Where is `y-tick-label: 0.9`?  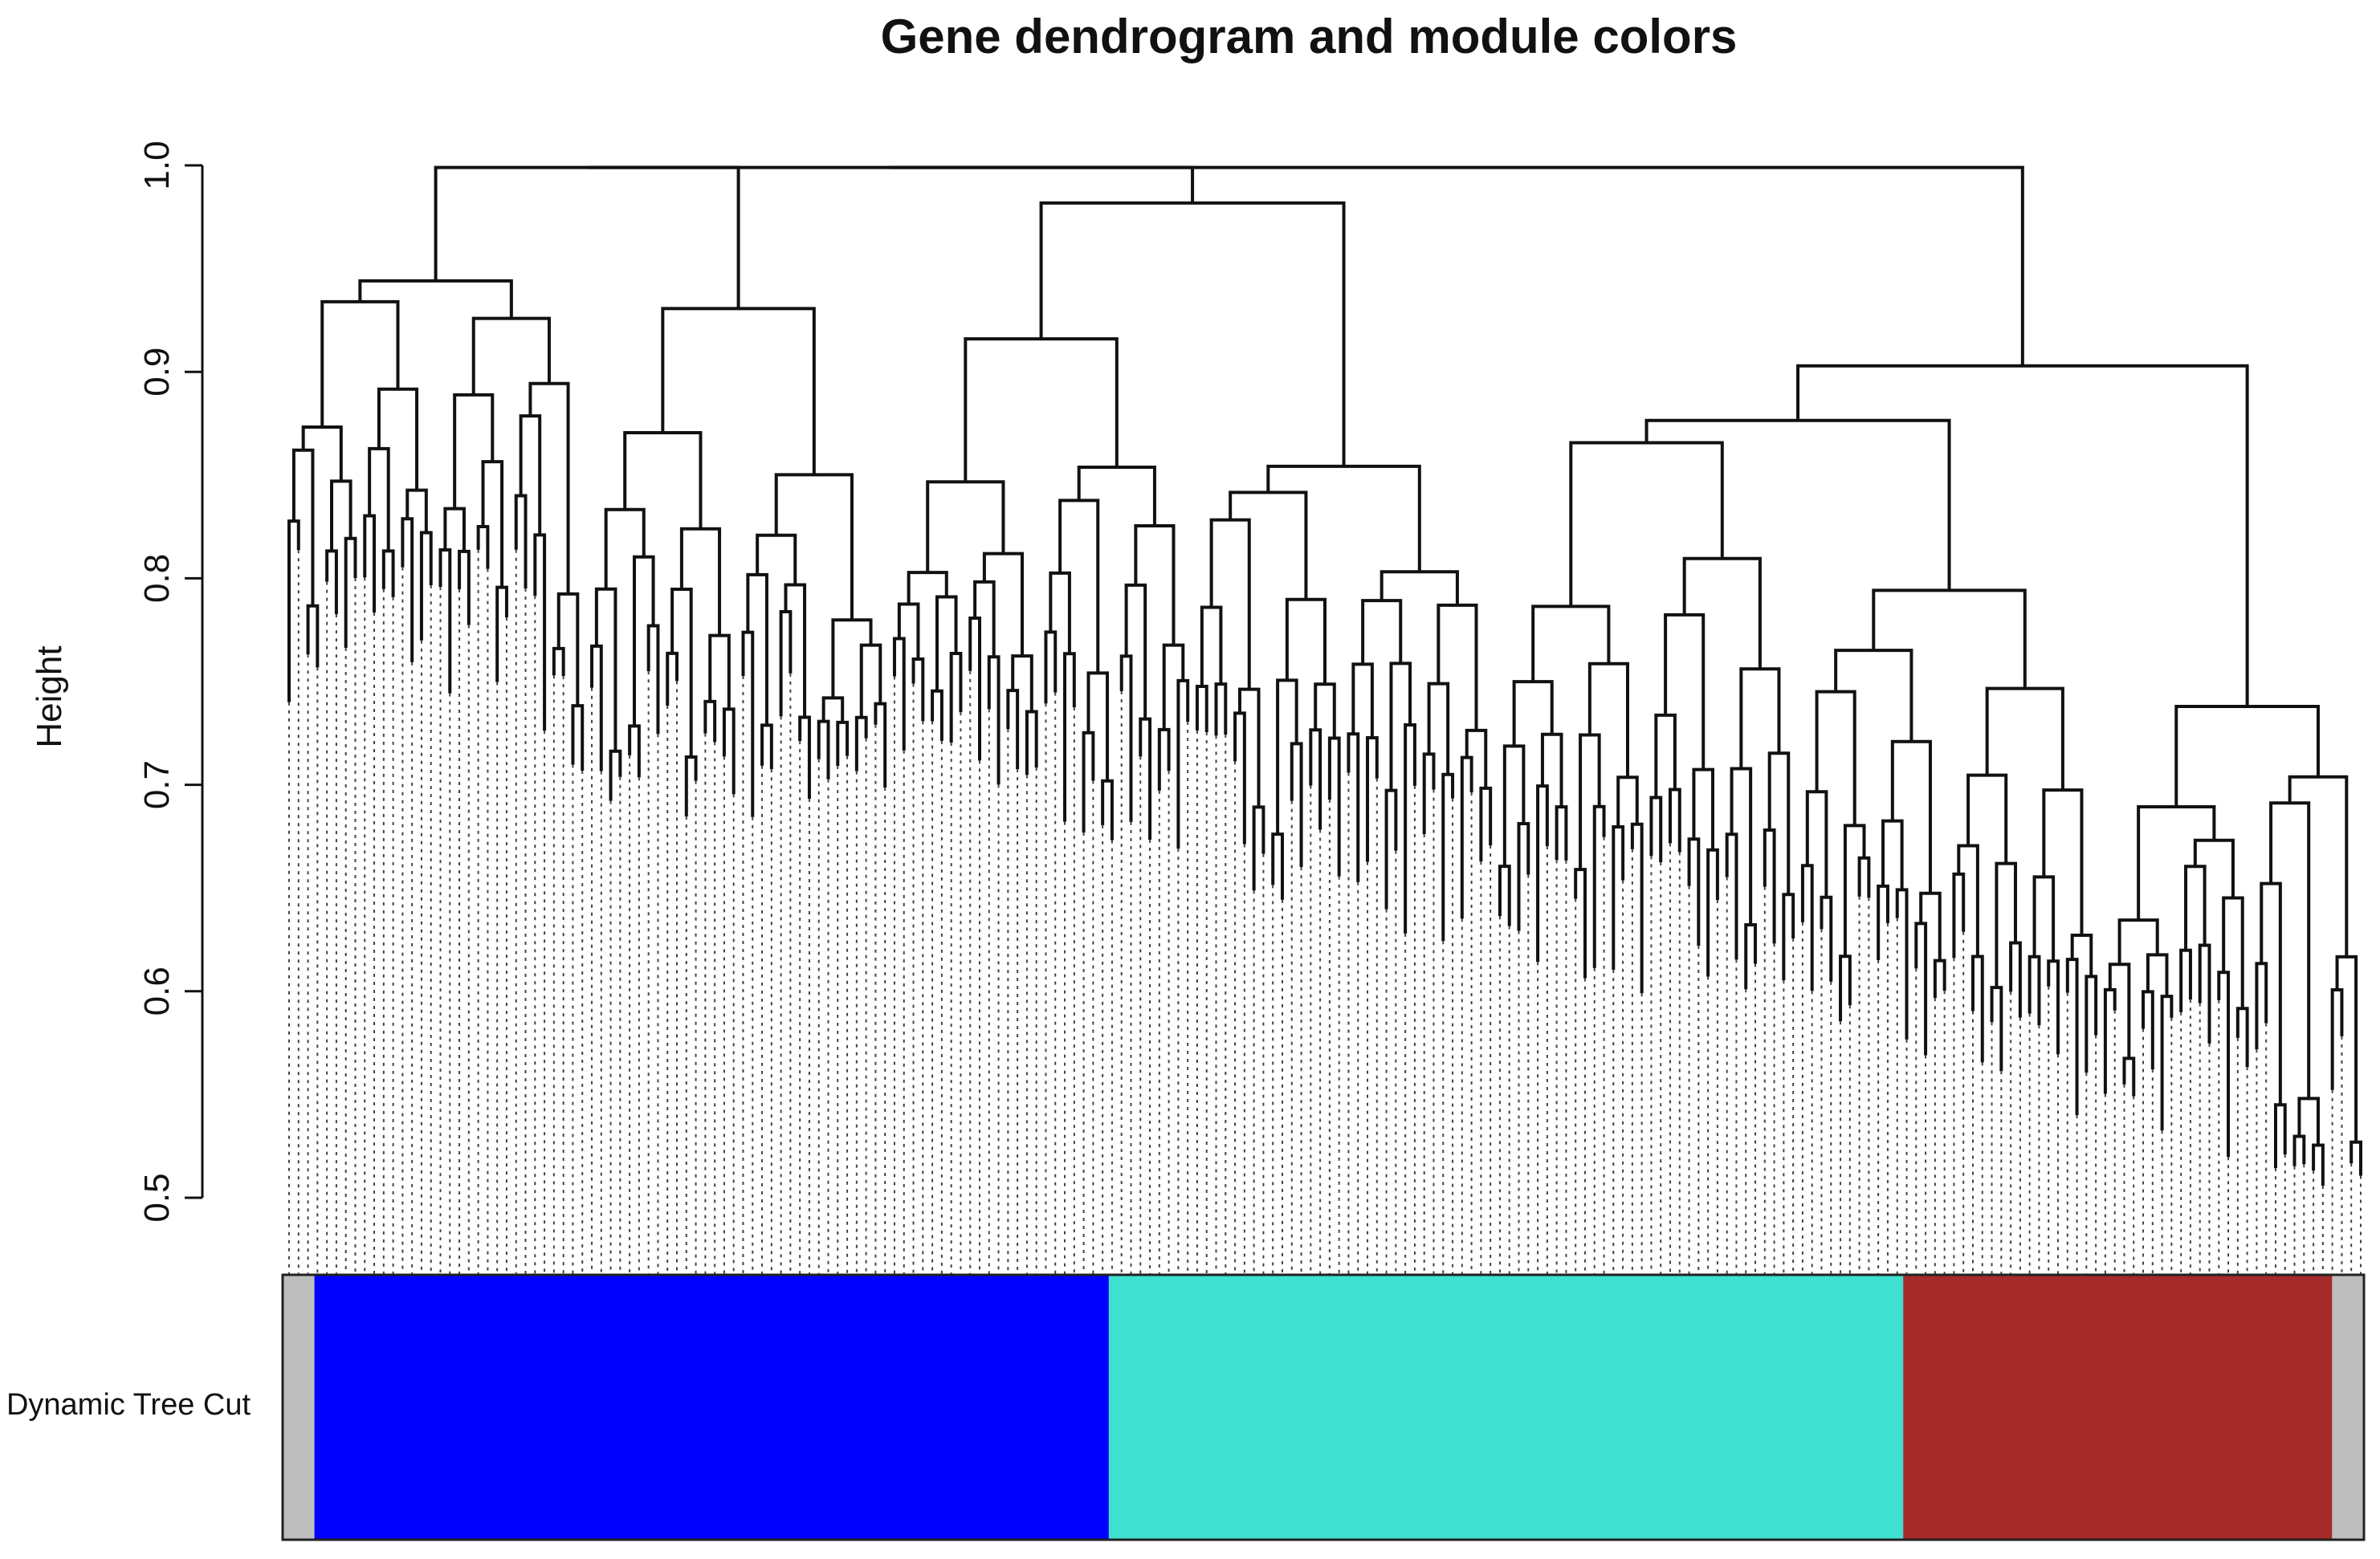 y-tick-label: 0.9 is located at coordinates (157, 373).